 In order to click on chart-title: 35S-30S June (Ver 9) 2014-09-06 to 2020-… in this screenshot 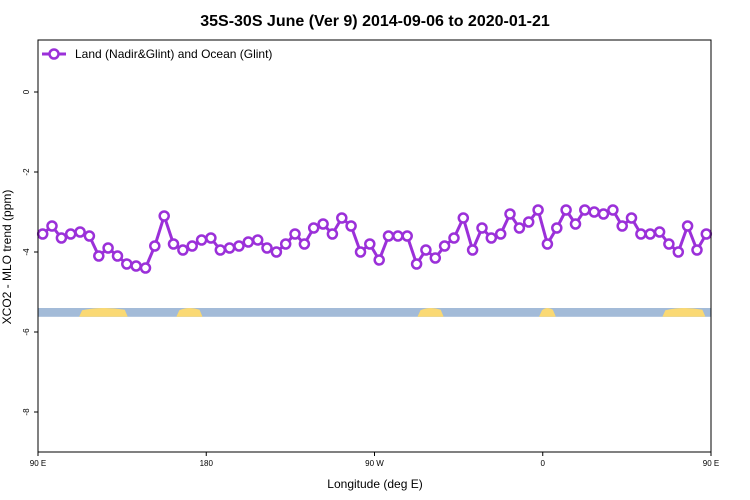, I will do `click(375, 21)`.